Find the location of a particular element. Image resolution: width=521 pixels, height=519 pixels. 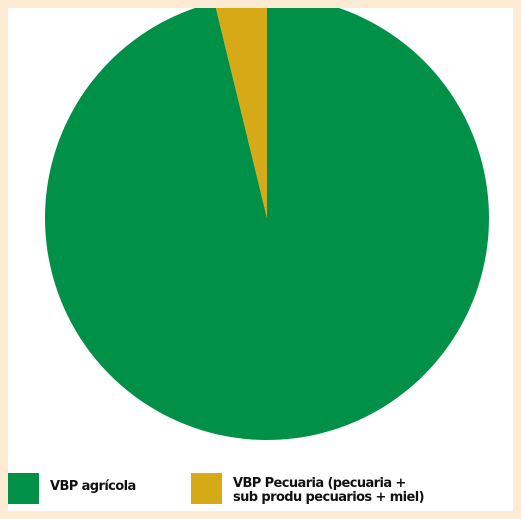

pie-slice-pecuaria is located at coordinates (241, 113).